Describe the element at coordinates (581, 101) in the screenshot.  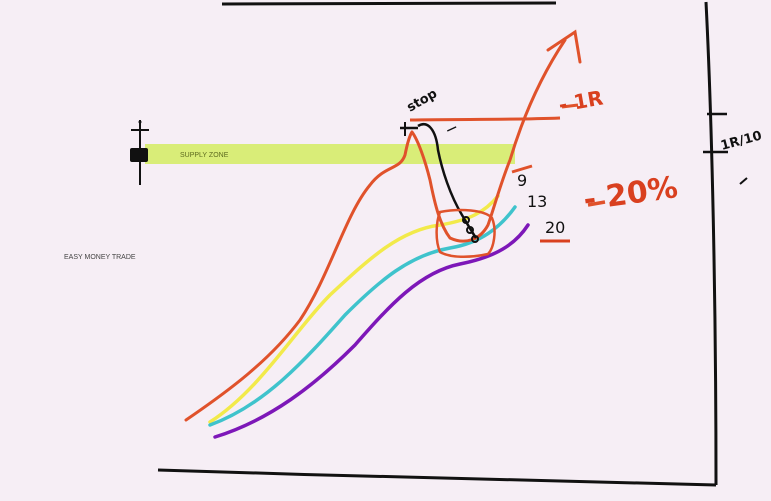
I see `target-1r-label: - 1R` at that location.